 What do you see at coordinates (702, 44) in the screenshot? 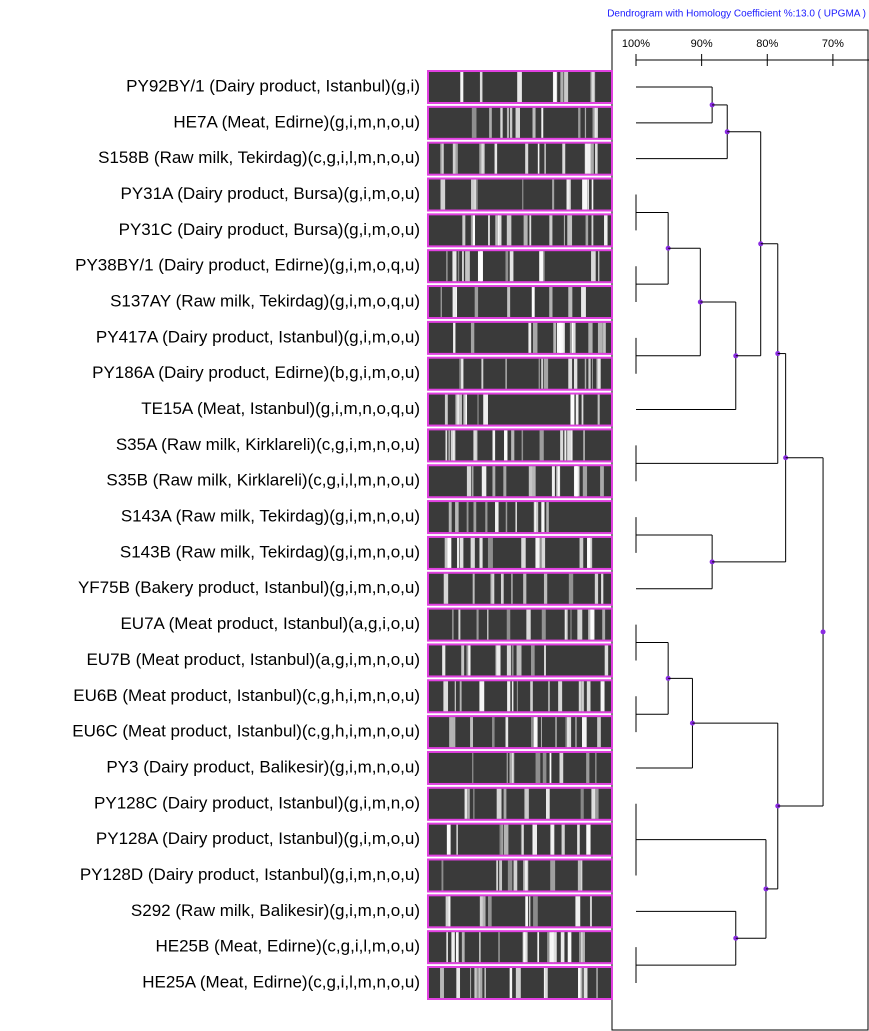
I see `x-tick-label: 90%` at bounding box center [702, 44].